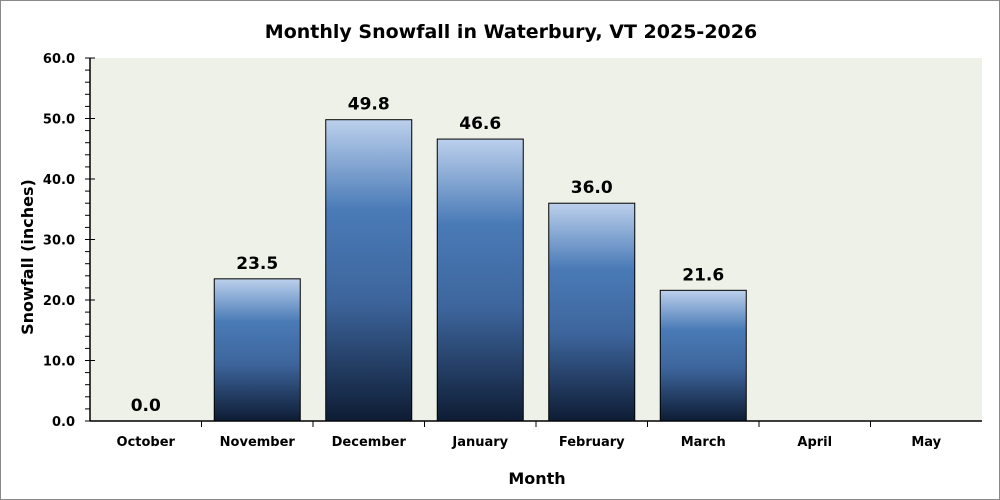 This screenshot has width=1000, height=500. I want to click on y-axis-label: Snowfall (inches), so click(27, 257).